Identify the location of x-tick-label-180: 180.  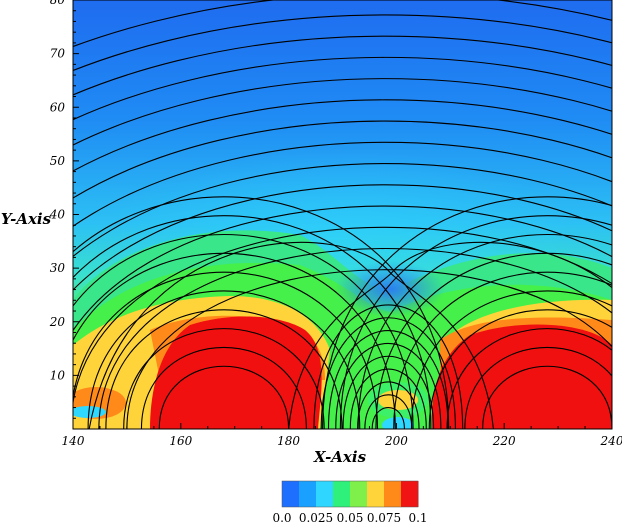
(288, 441).